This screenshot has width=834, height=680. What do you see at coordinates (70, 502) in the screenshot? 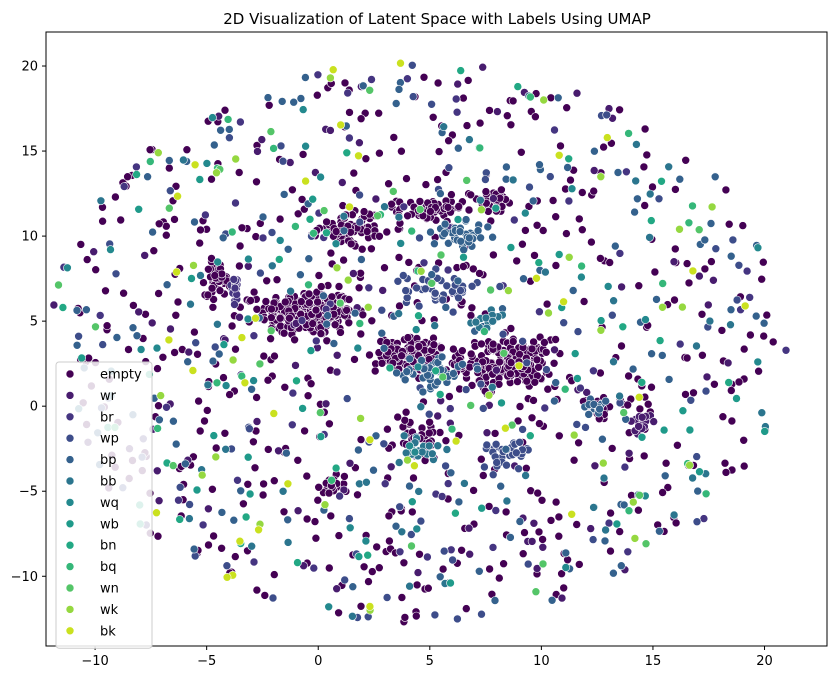
I see `legend-marker-wq` at bounding box center [70, 502].